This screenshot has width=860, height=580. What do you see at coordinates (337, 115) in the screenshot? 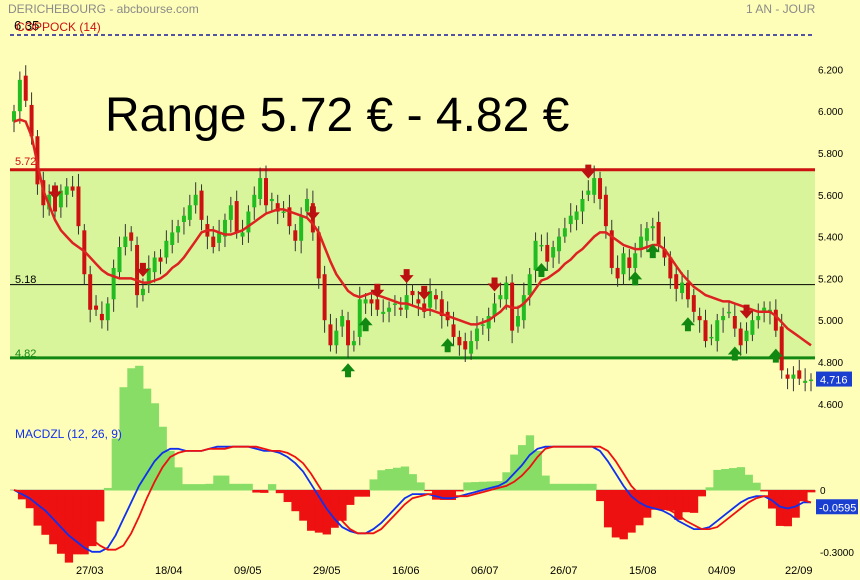
I see `range-annotation: Range 5.72 € - 4.82 €` at bounding box center [337, 115].